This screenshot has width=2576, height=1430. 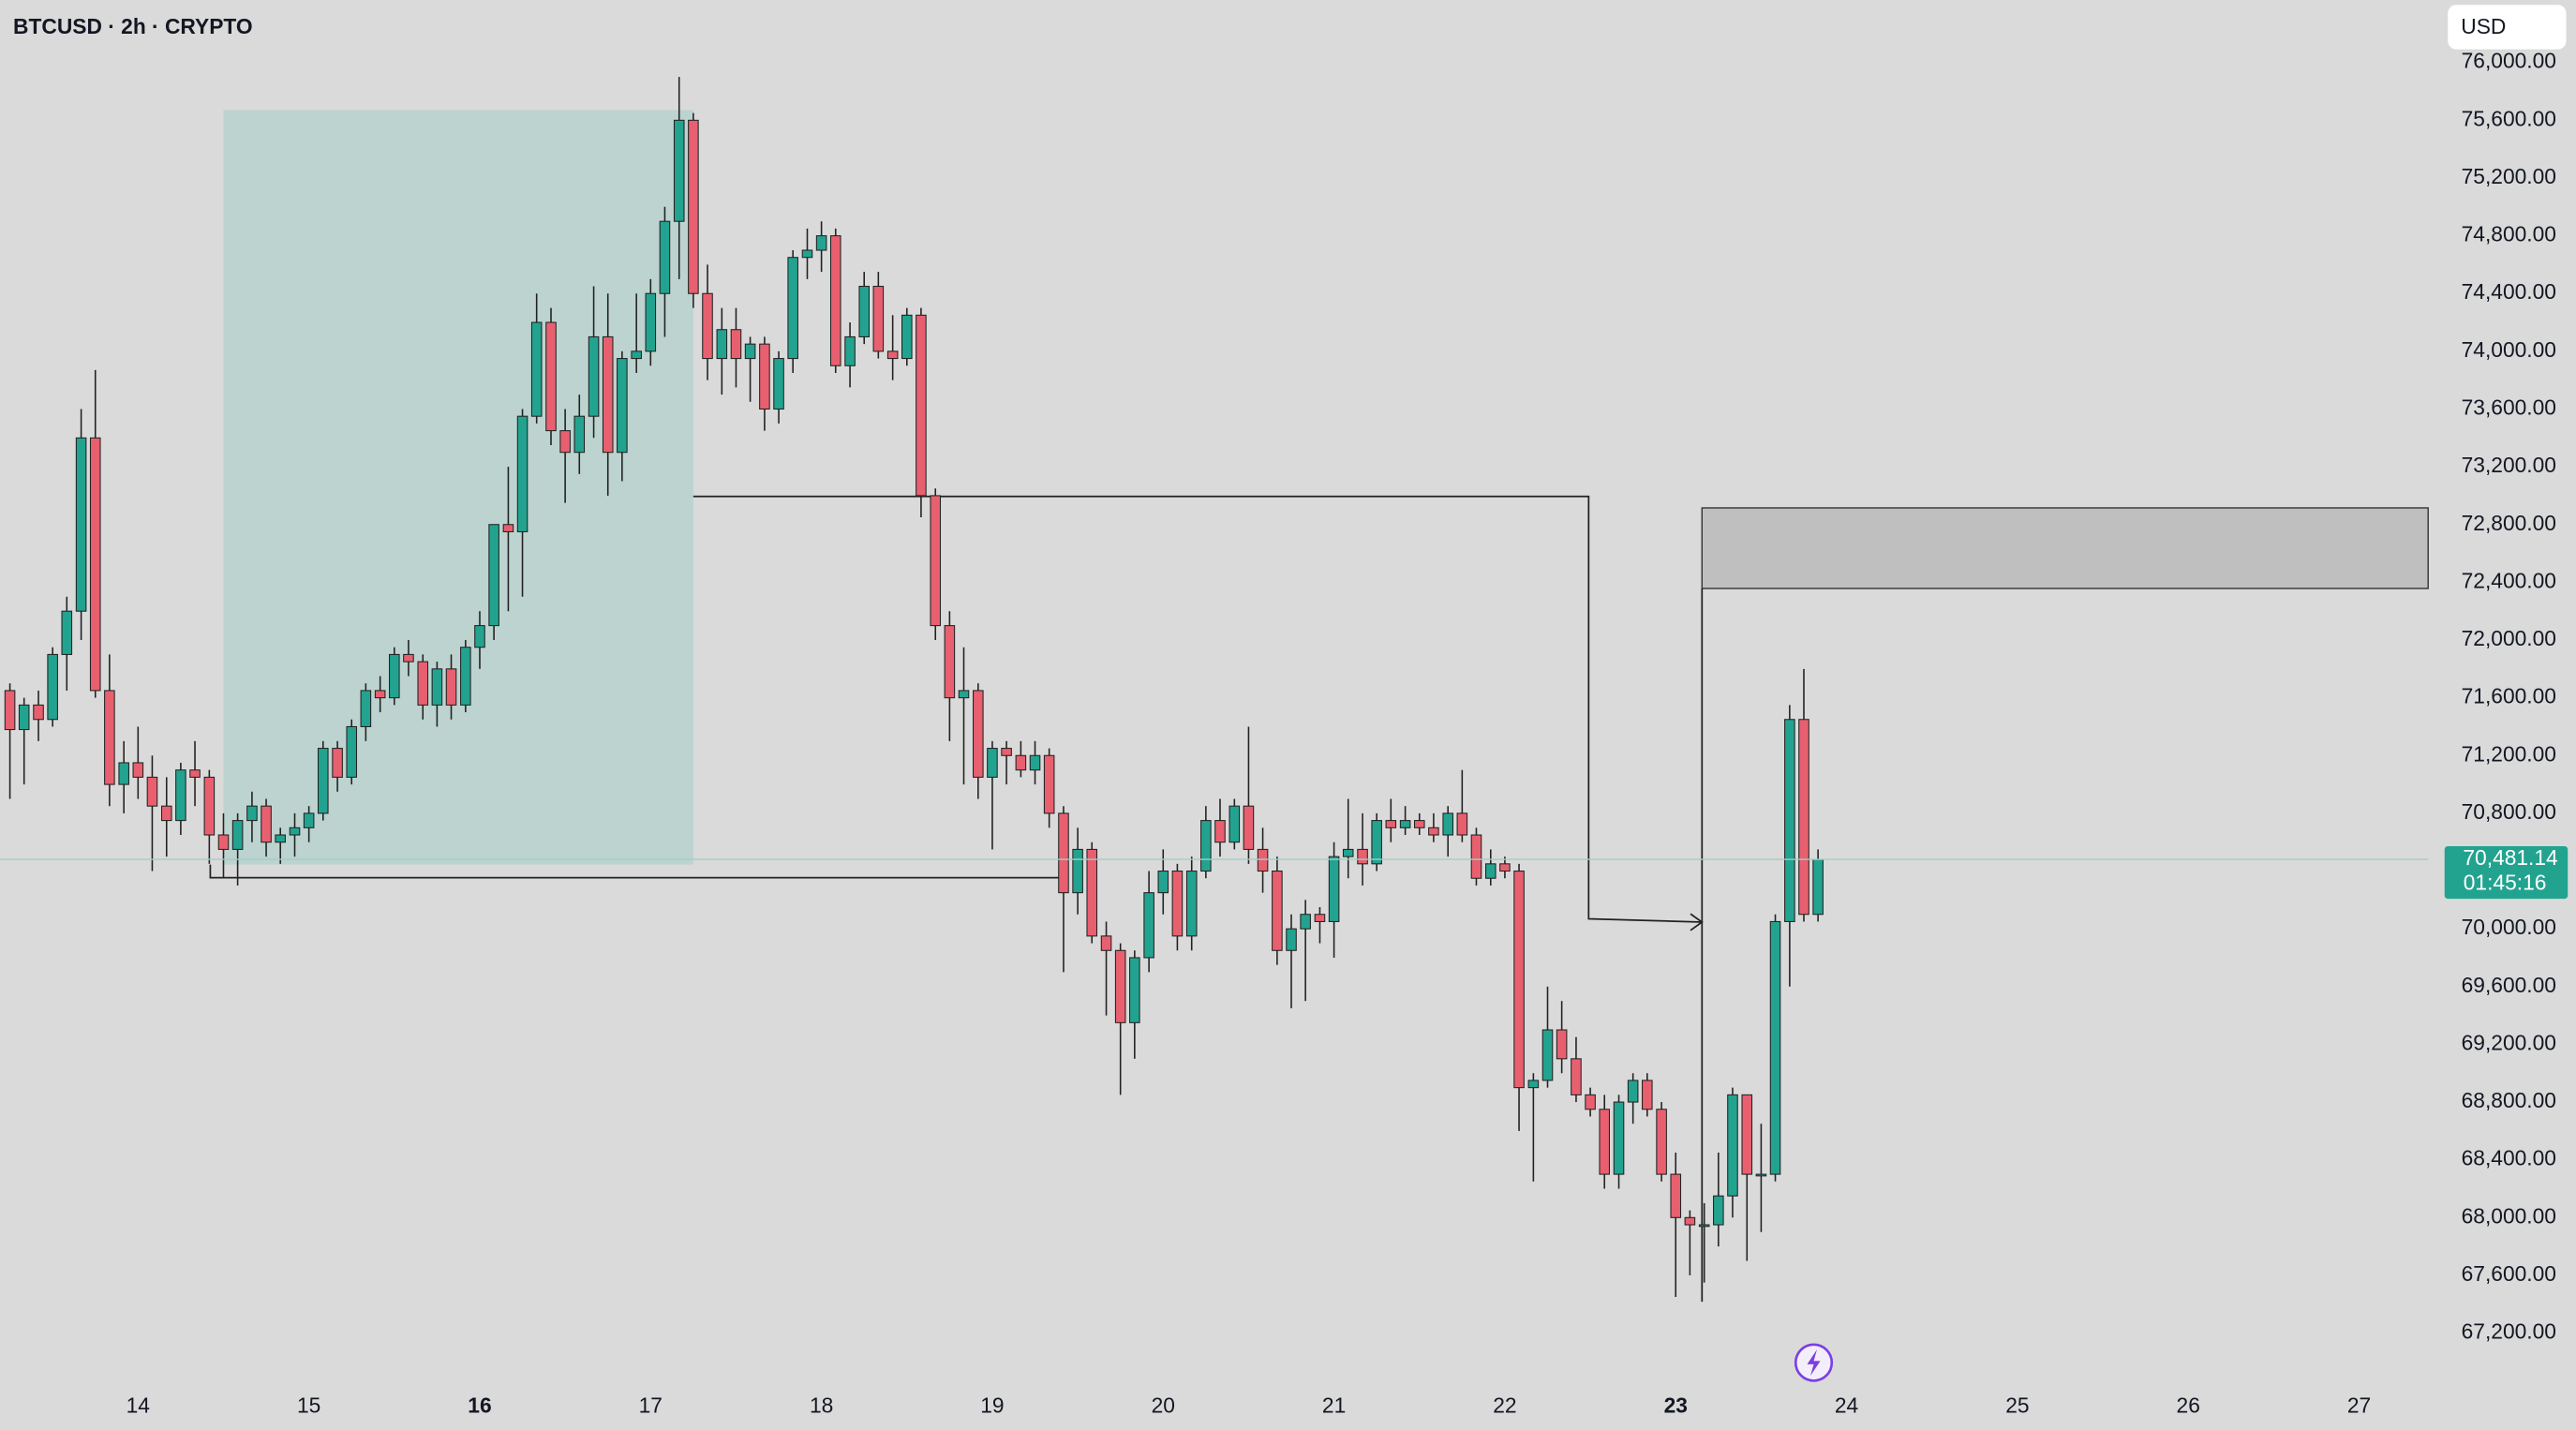 I want to click on currency-button, so click(x=2507, y=27).